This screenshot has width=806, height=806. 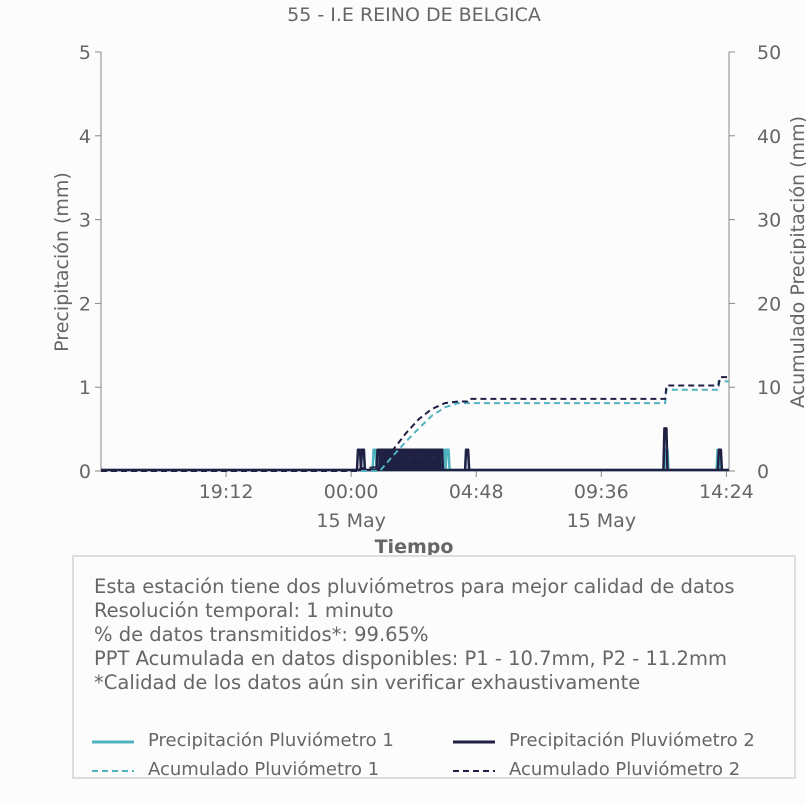 I want to click on y-tick-label-right: 30, so click(x=769, y=221).